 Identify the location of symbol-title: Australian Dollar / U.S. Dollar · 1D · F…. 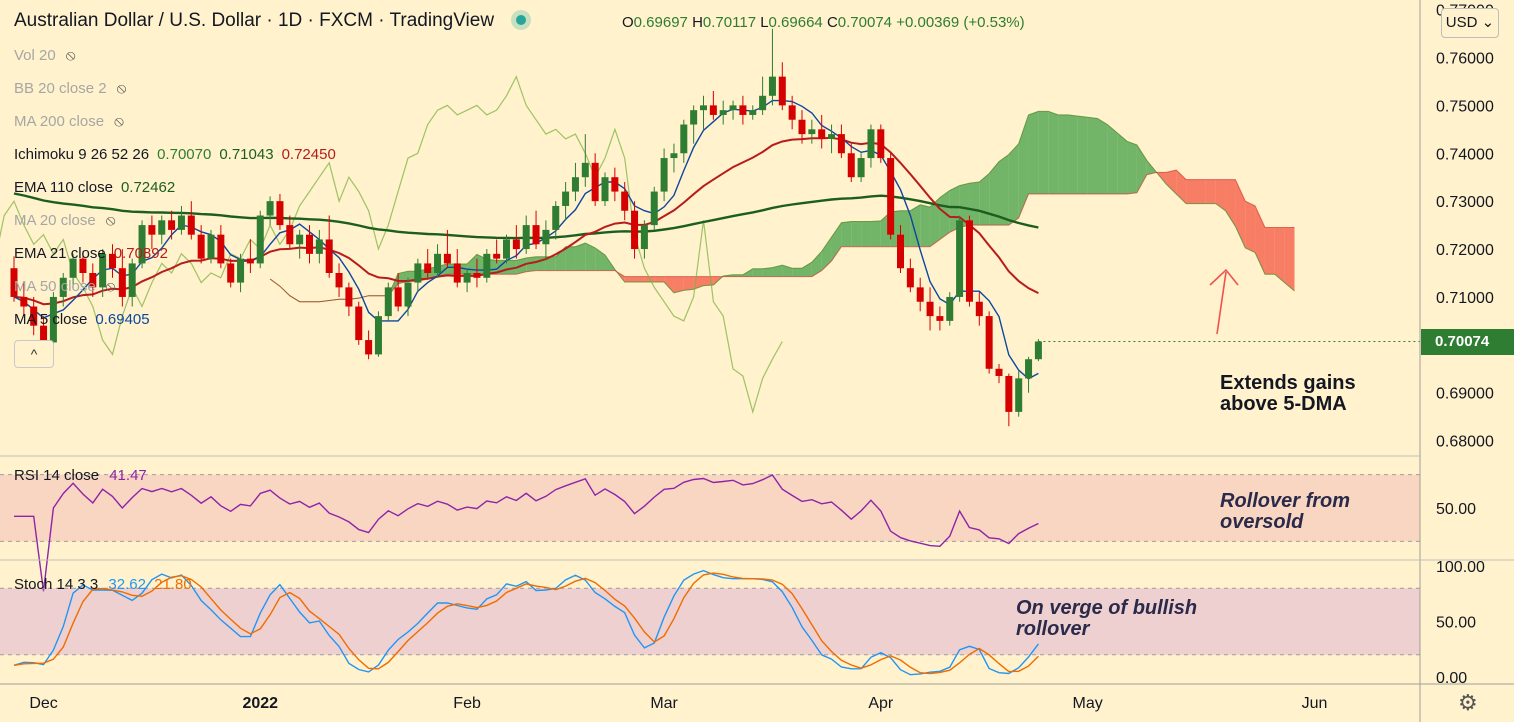
(254, 20).